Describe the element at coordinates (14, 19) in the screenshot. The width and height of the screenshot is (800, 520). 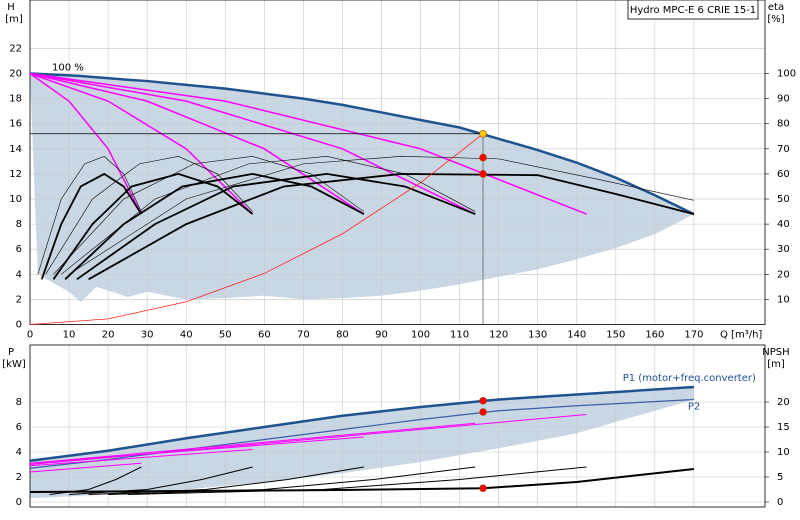
I see `y-axis-unit: [m]` at that location.